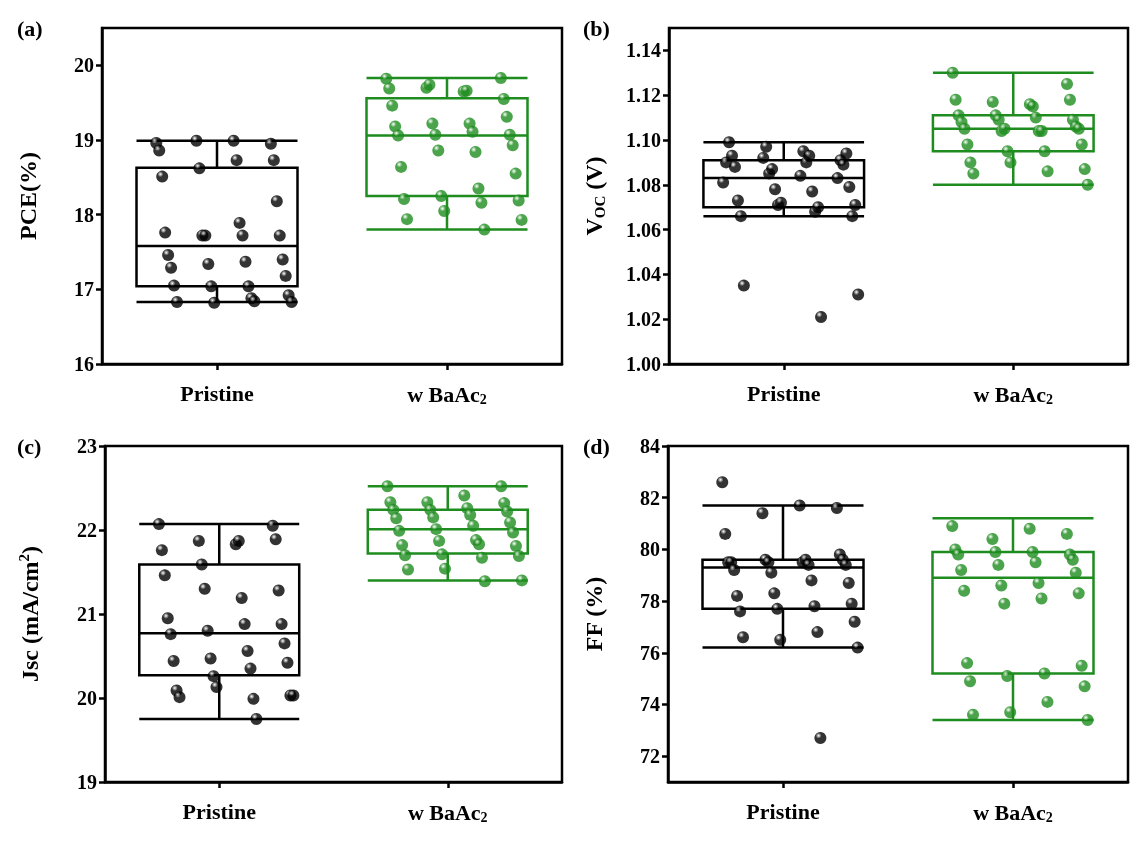  Describe the element at coordinates (643, 274) in the screenshot. I see `y-tick-label: 1.04` at that location.